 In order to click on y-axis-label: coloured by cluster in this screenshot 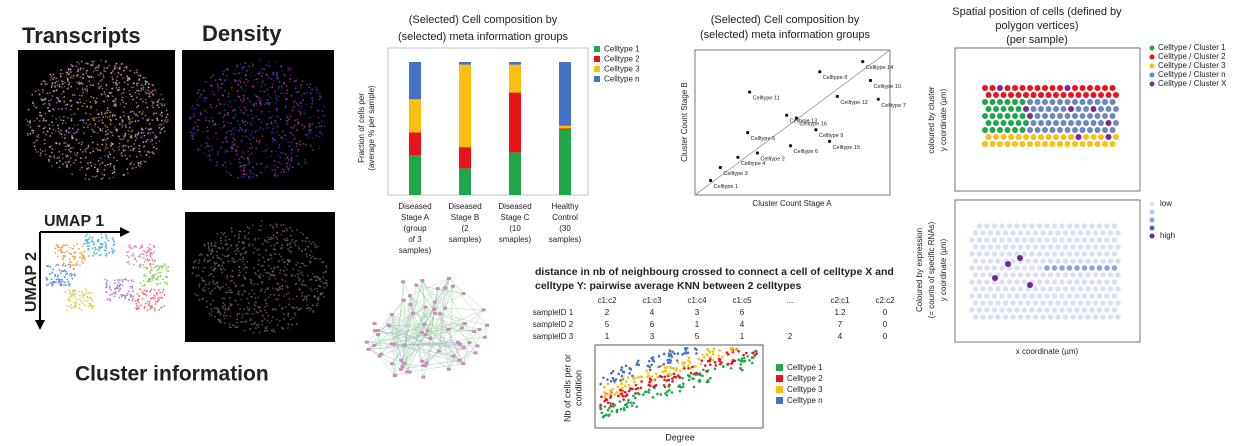, I will do `click(931, 119)`.